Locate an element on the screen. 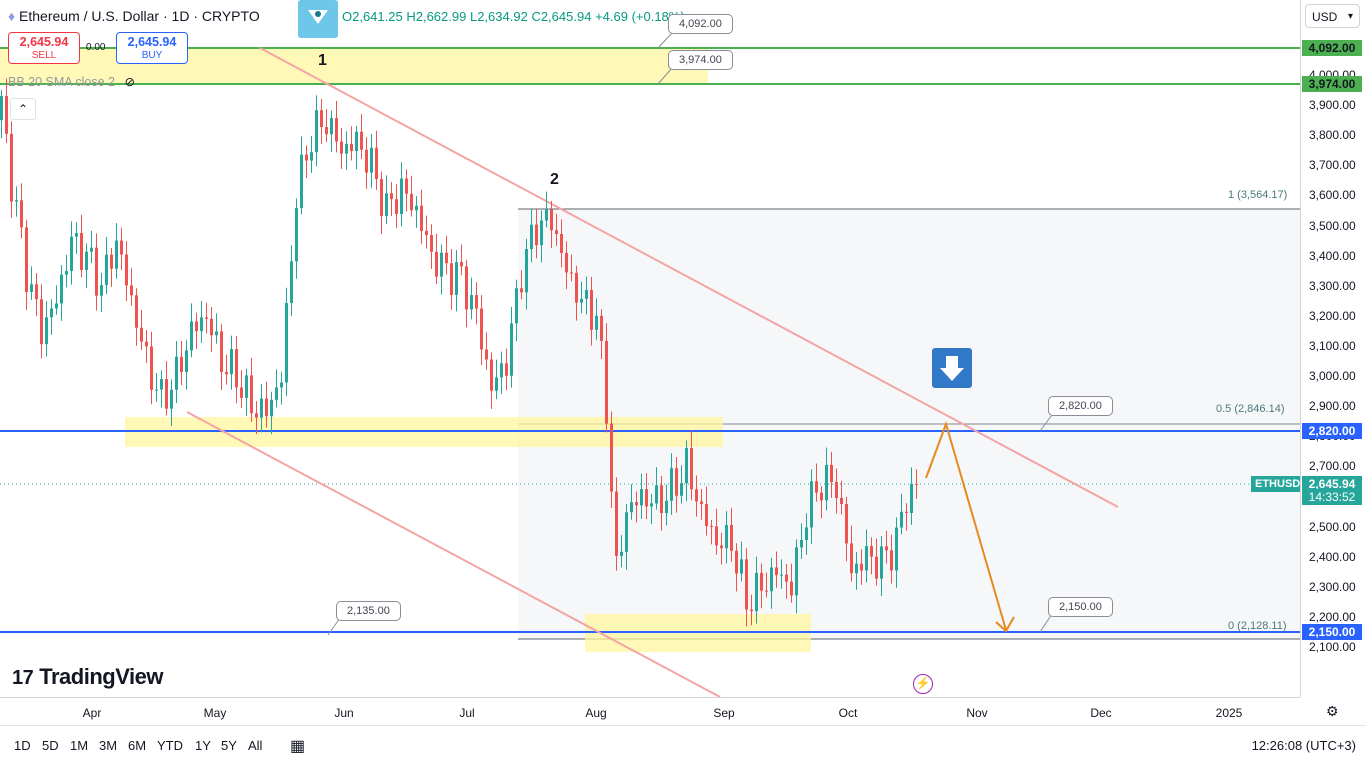  price-tick: 2,700.00 is located at coordinates (1332, 466).